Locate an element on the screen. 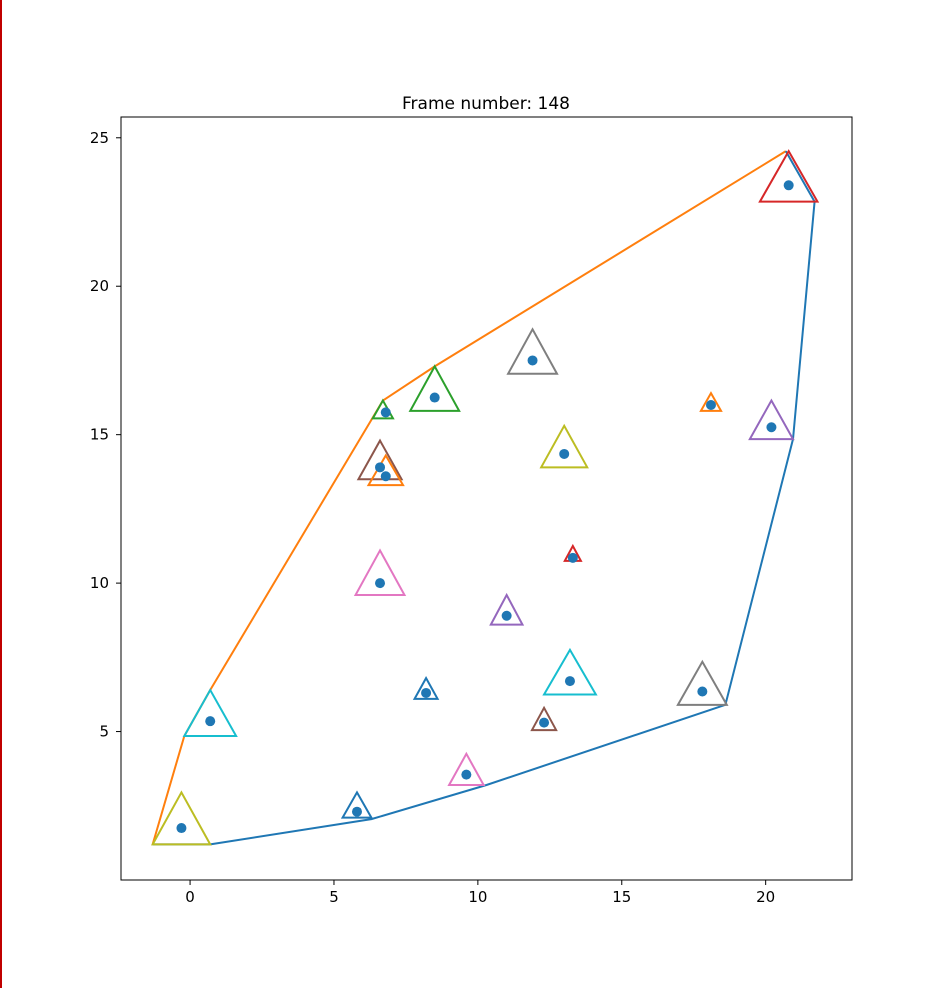  y-tick-label: 25 is located at coordinates (99, 138).